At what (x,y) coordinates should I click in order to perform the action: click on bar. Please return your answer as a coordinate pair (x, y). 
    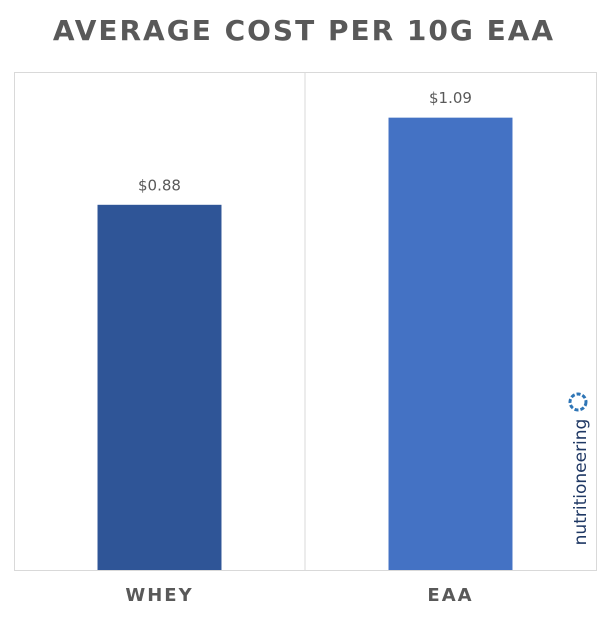
    Looking at the image, I should click on (159, 387).